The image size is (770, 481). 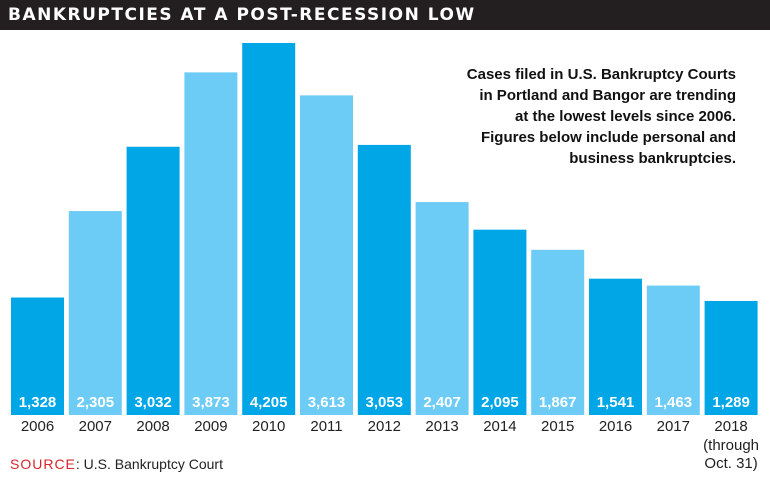 I want to click on bar-value-label: 3,613, so click(x=327, y=402).